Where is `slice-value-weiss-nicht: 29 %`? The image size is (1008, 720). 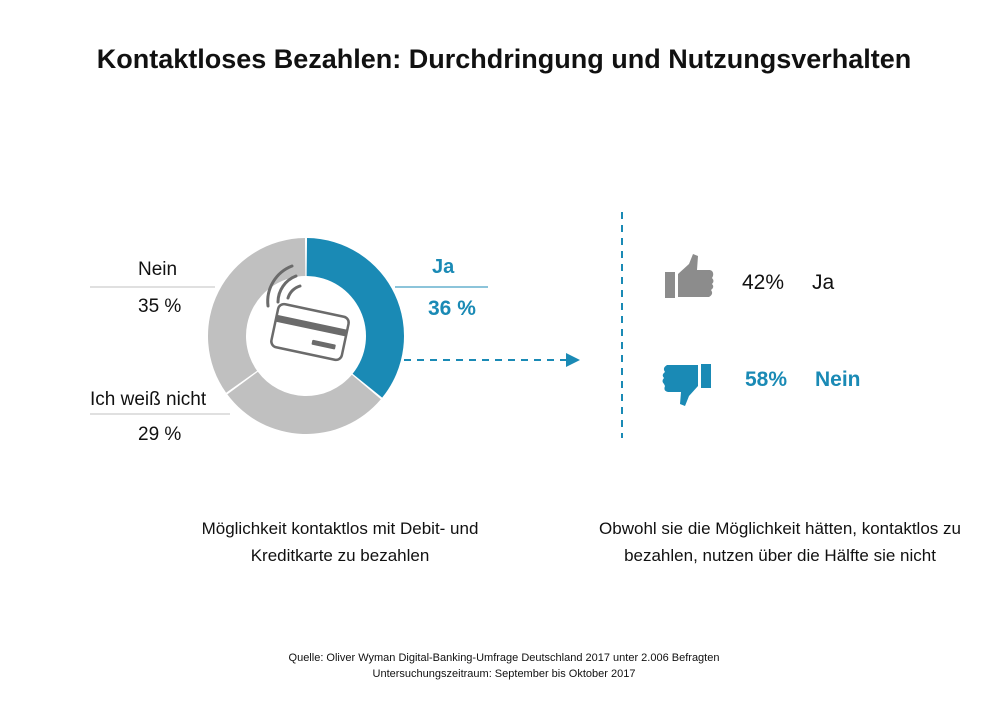 slice-value-weiss-nicht: 29 % is located at coordinates (160, 434).